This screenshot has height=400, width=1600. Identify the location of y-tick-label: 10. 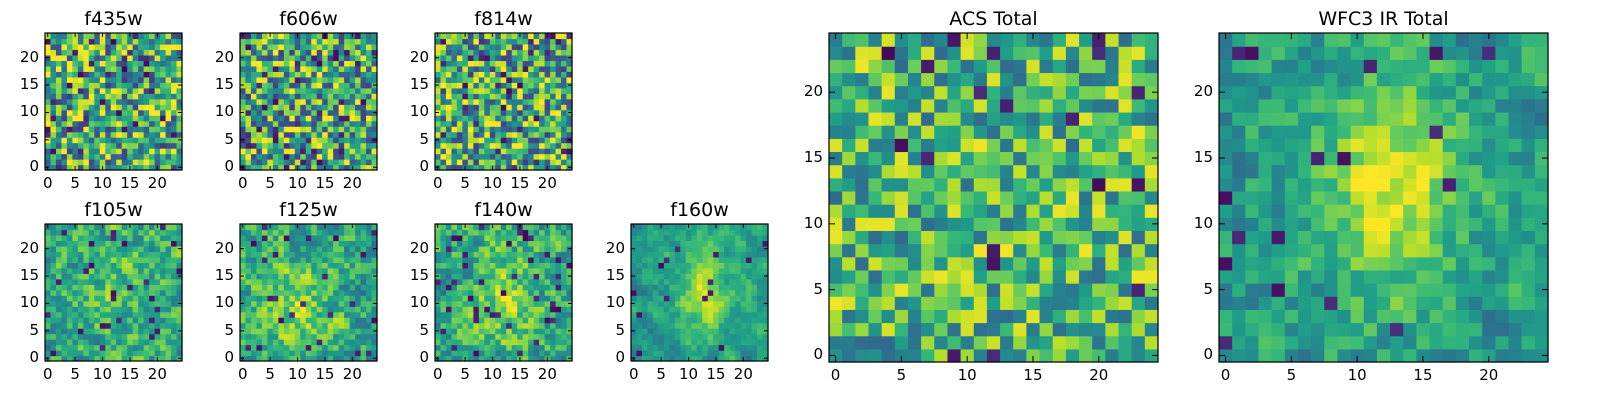
(29, 302).